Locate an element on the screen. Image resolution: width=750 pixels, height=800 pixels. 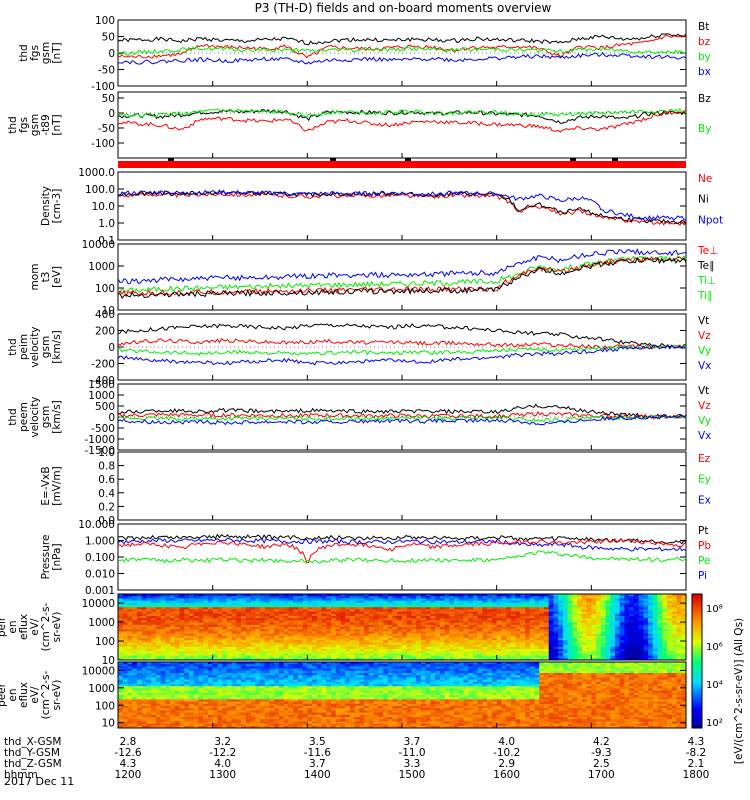
y-tick-label: 10000 is located at coordinates (98, 604).